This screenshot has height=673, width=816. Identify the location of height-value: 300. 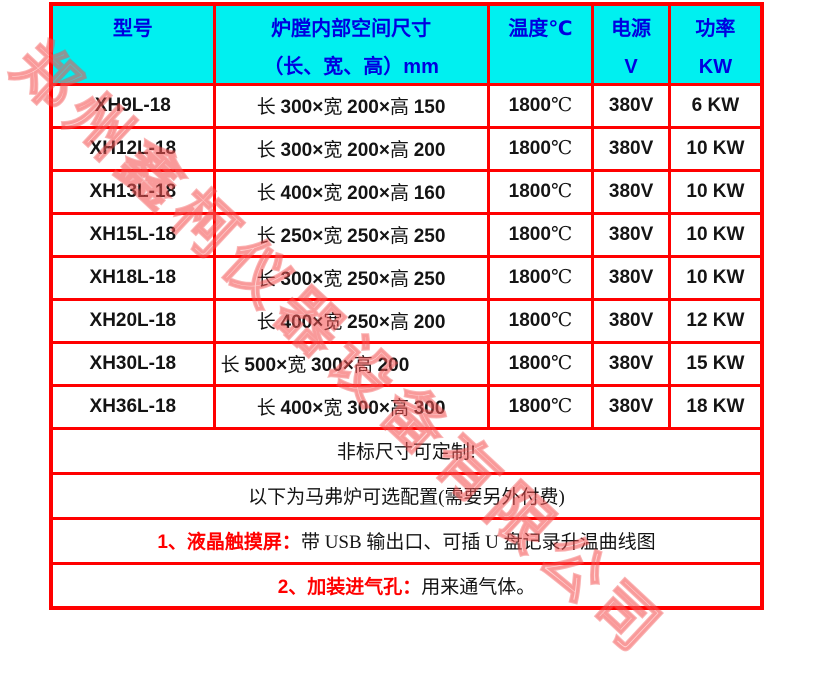
(429, 408).